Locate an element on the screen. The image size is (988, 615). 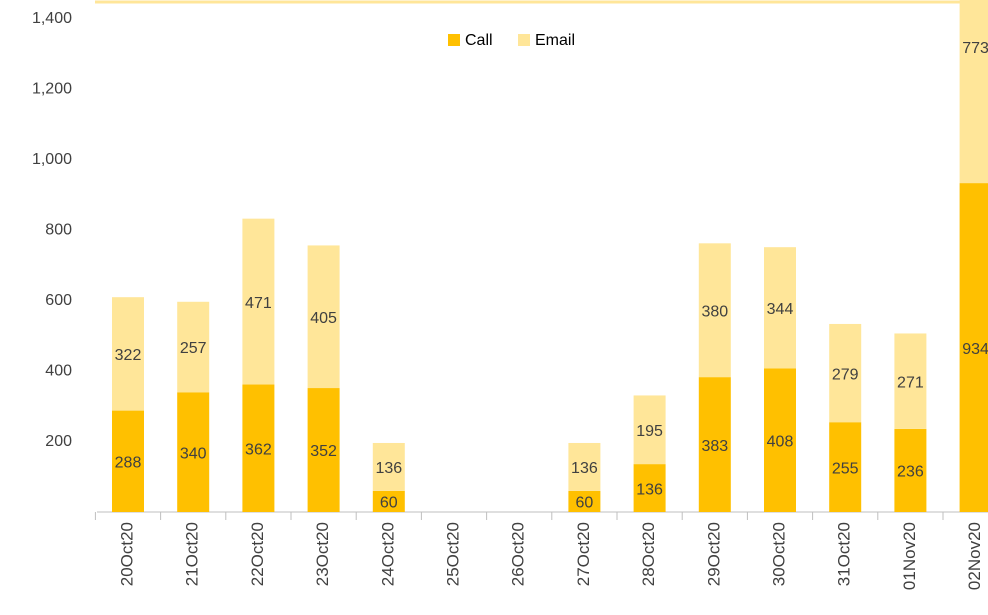
data-label: 352 is located at coordinates (323, 451).